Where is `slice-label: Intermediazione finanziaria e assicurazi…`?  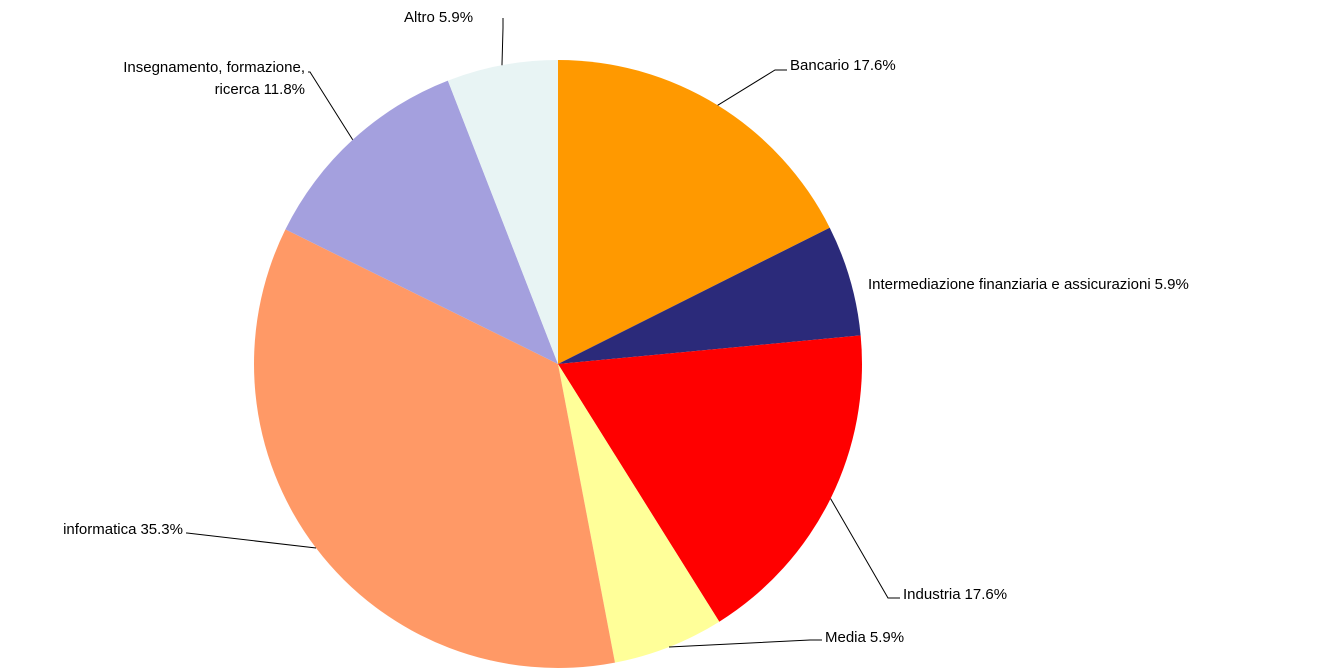 slice-label: Intermediazione finanziaria e assicurazi… is located at coordinates (1028, 285).